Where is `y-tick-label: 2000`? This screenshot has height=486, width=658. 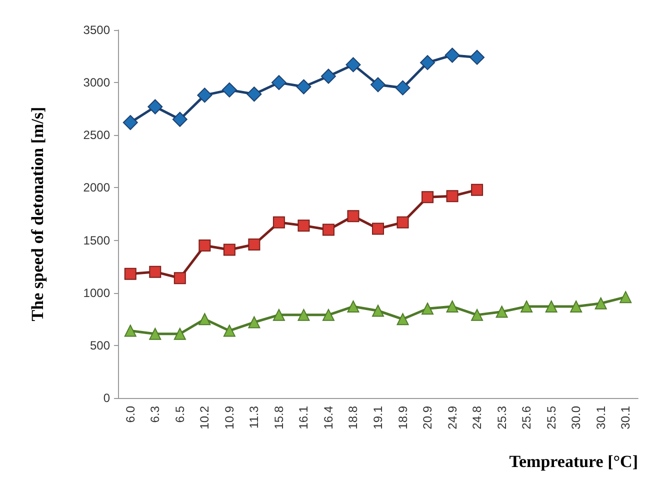 y-tick-label: 2000 is located at coordinates (96, 187).